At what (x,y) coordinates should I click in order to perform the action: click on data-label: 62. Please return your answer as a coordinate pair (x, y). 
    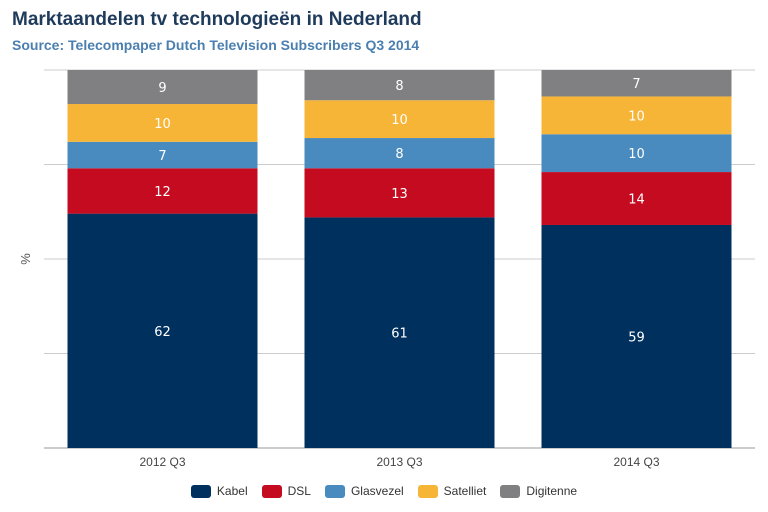
    Looking at the image, I should click on (162, 332).